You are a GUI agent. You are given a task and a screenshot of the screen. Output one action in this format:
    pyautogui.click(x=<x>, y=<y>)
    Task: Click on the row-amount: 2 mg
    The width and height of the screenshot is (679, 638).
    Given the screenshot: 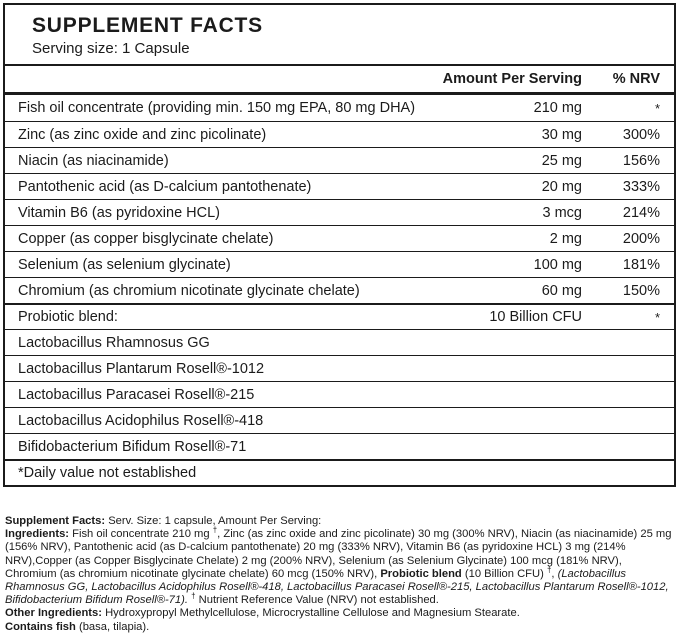 What is the action you would take?
    pyautogui.click(x=565, y=238)
    